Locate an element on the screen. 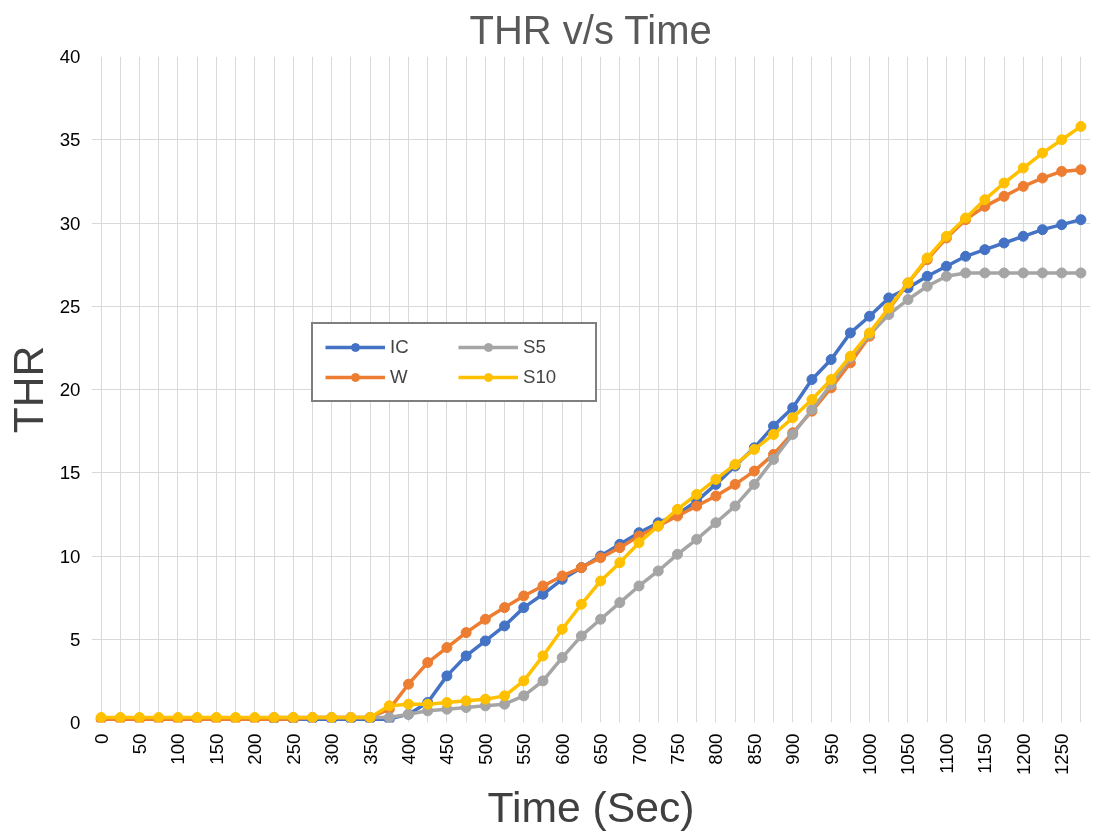  chart-title: THR v/s Time is located at coordinates (590, 29).